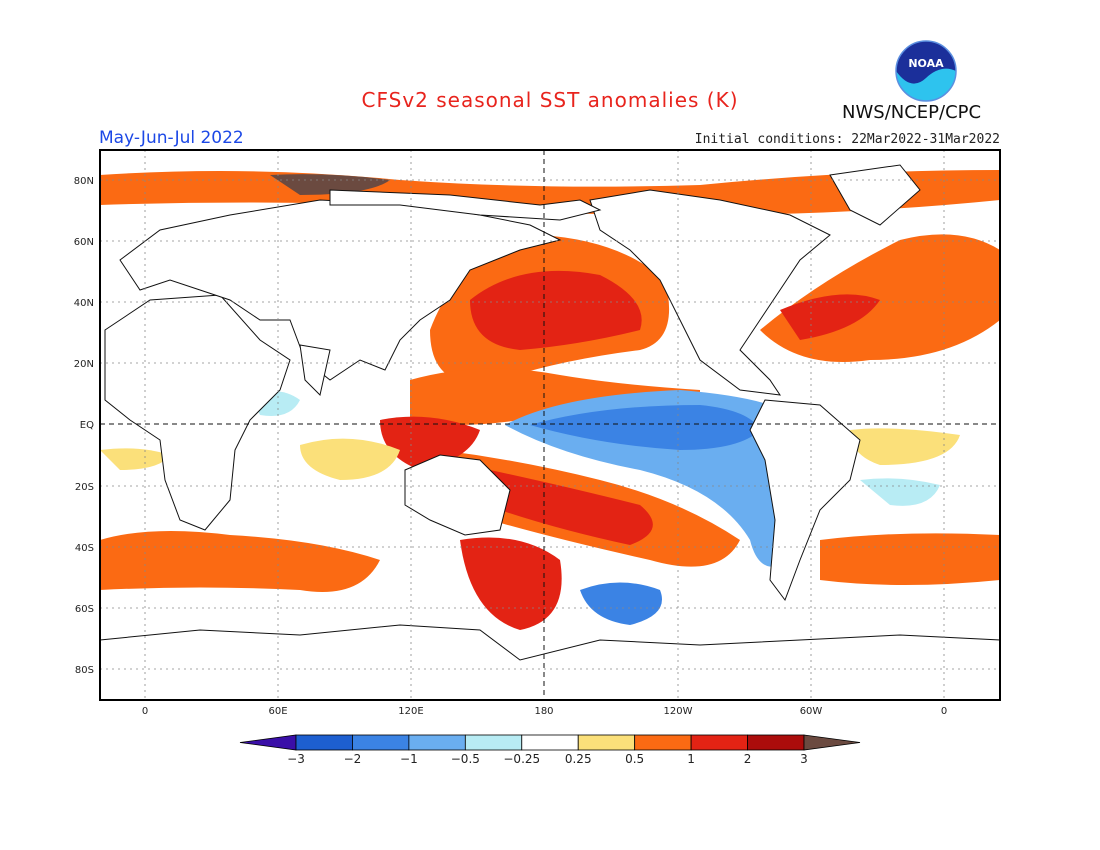 This screenshot has width=1100, height=850. Describe the element at coordinates (805, 500) in the screenshot. I see `south-america-landmass` at that location.